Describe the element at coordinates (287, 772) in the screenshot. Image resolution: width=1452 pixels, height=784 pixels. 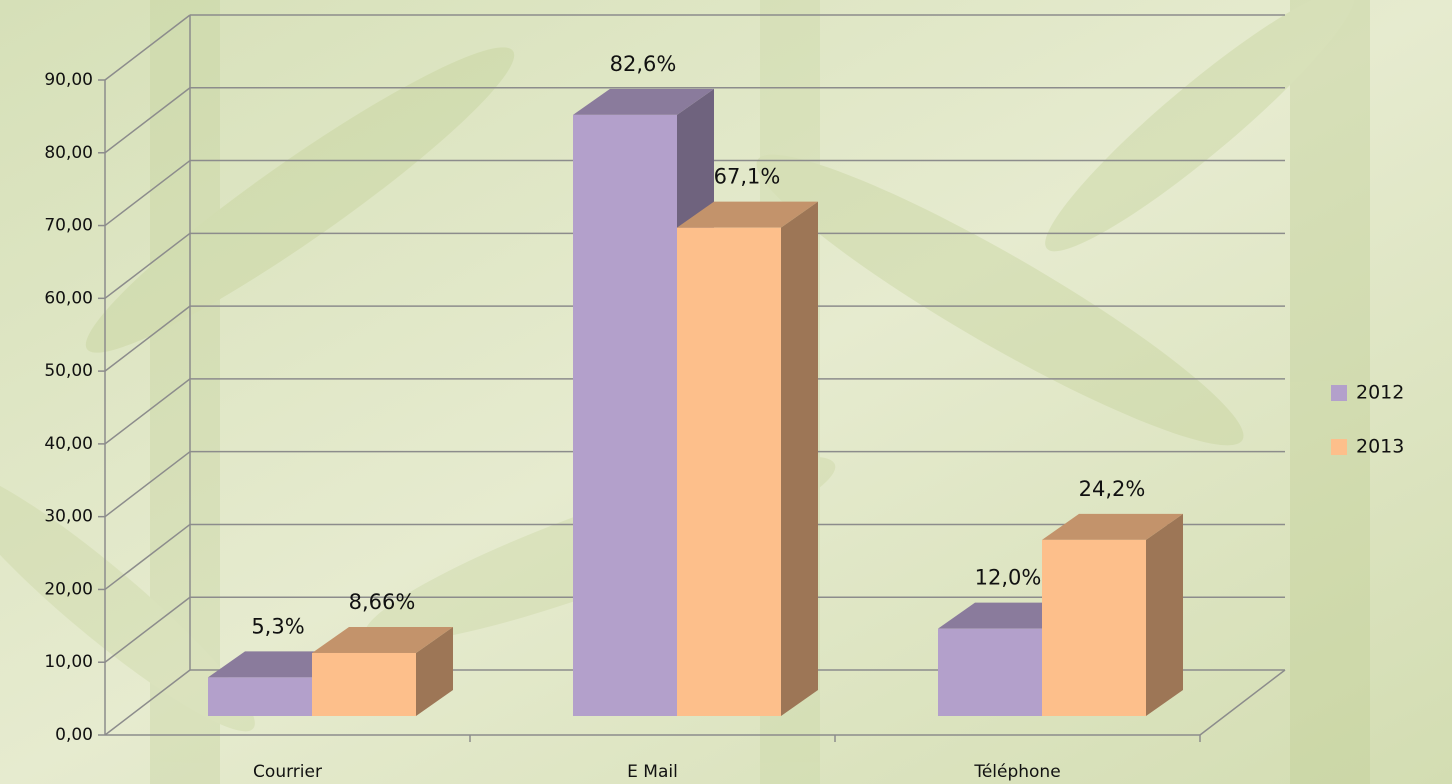
I see `x-tick-label: Courrier` at that location.